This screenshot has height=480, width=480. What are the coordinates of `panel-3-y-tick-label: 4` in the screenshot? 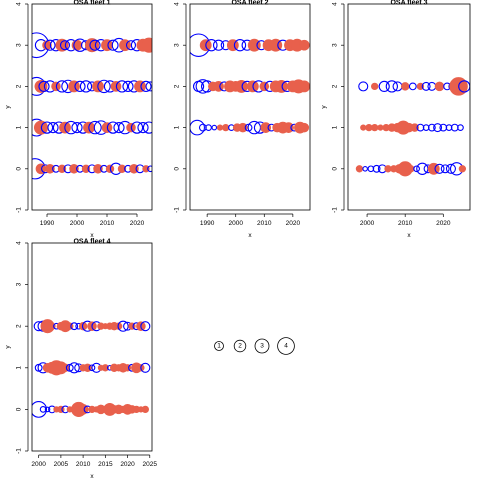 It's located at (335, 4).